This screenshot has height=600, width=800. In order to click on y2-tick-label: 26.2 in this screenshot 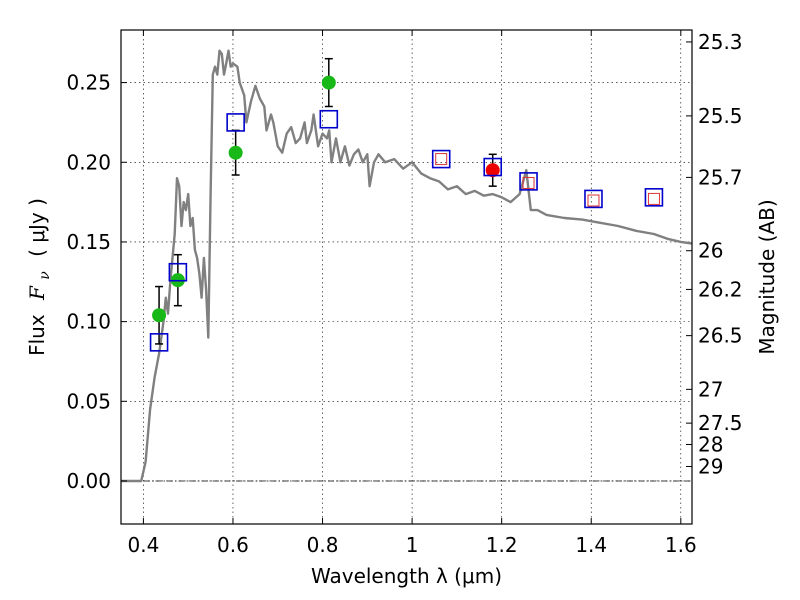, I will do `click(720, 289)`.